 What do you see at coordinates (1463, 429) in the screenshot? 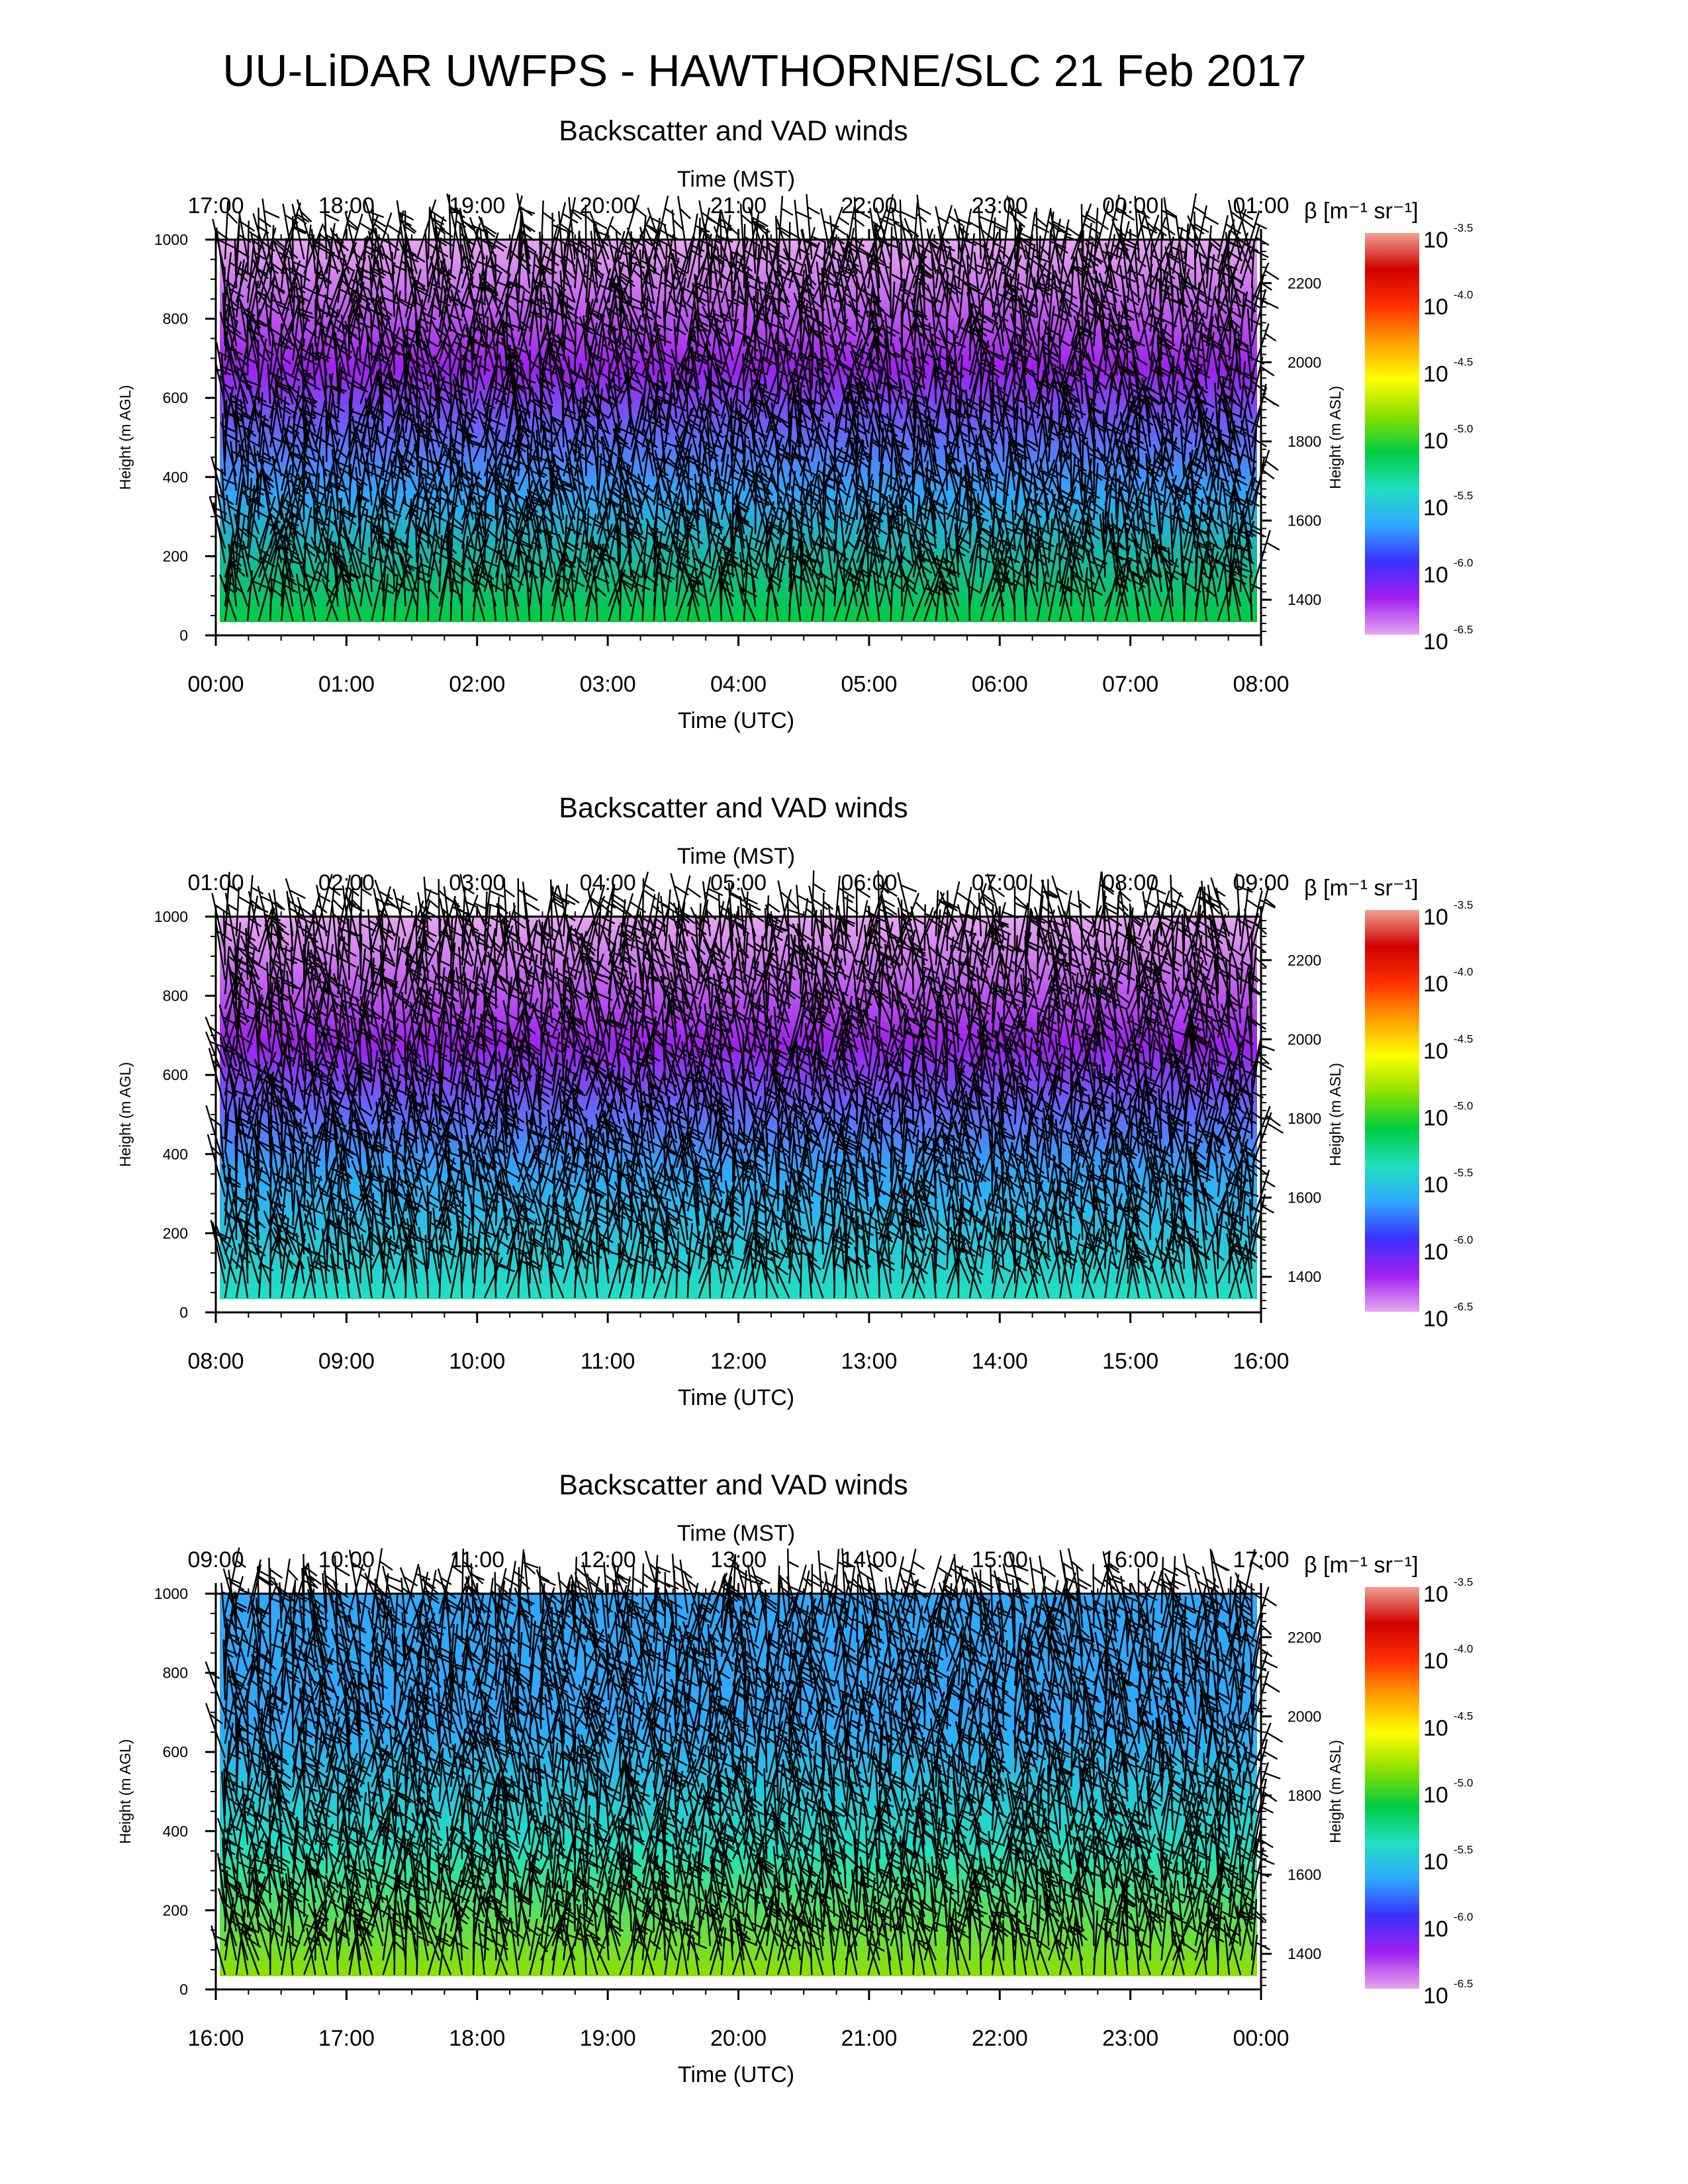
I see `colorbar-tick-exponent: -5.0` at bounding box center [1463, 429].